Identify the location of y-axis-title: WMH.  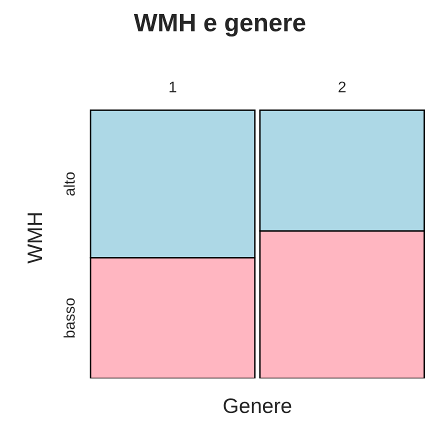
(35, 238).